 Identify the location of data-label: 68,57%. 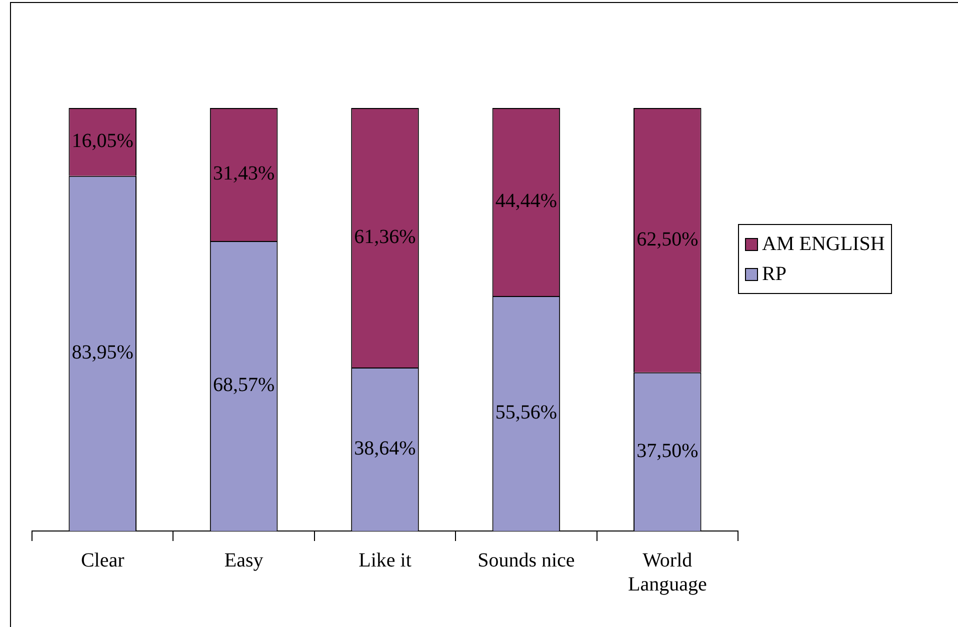
(243, 385).